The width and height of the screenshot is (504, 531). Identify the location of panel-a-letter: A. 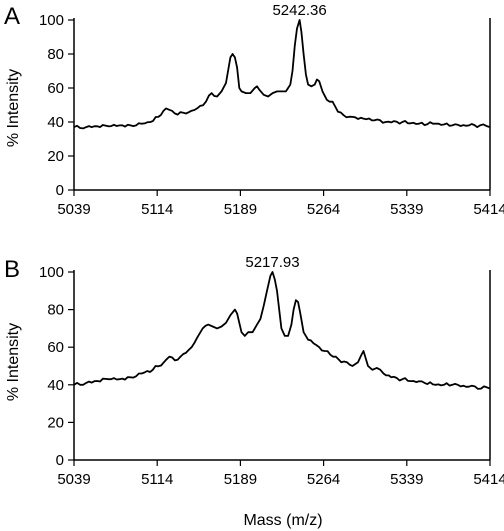
(12, 16).